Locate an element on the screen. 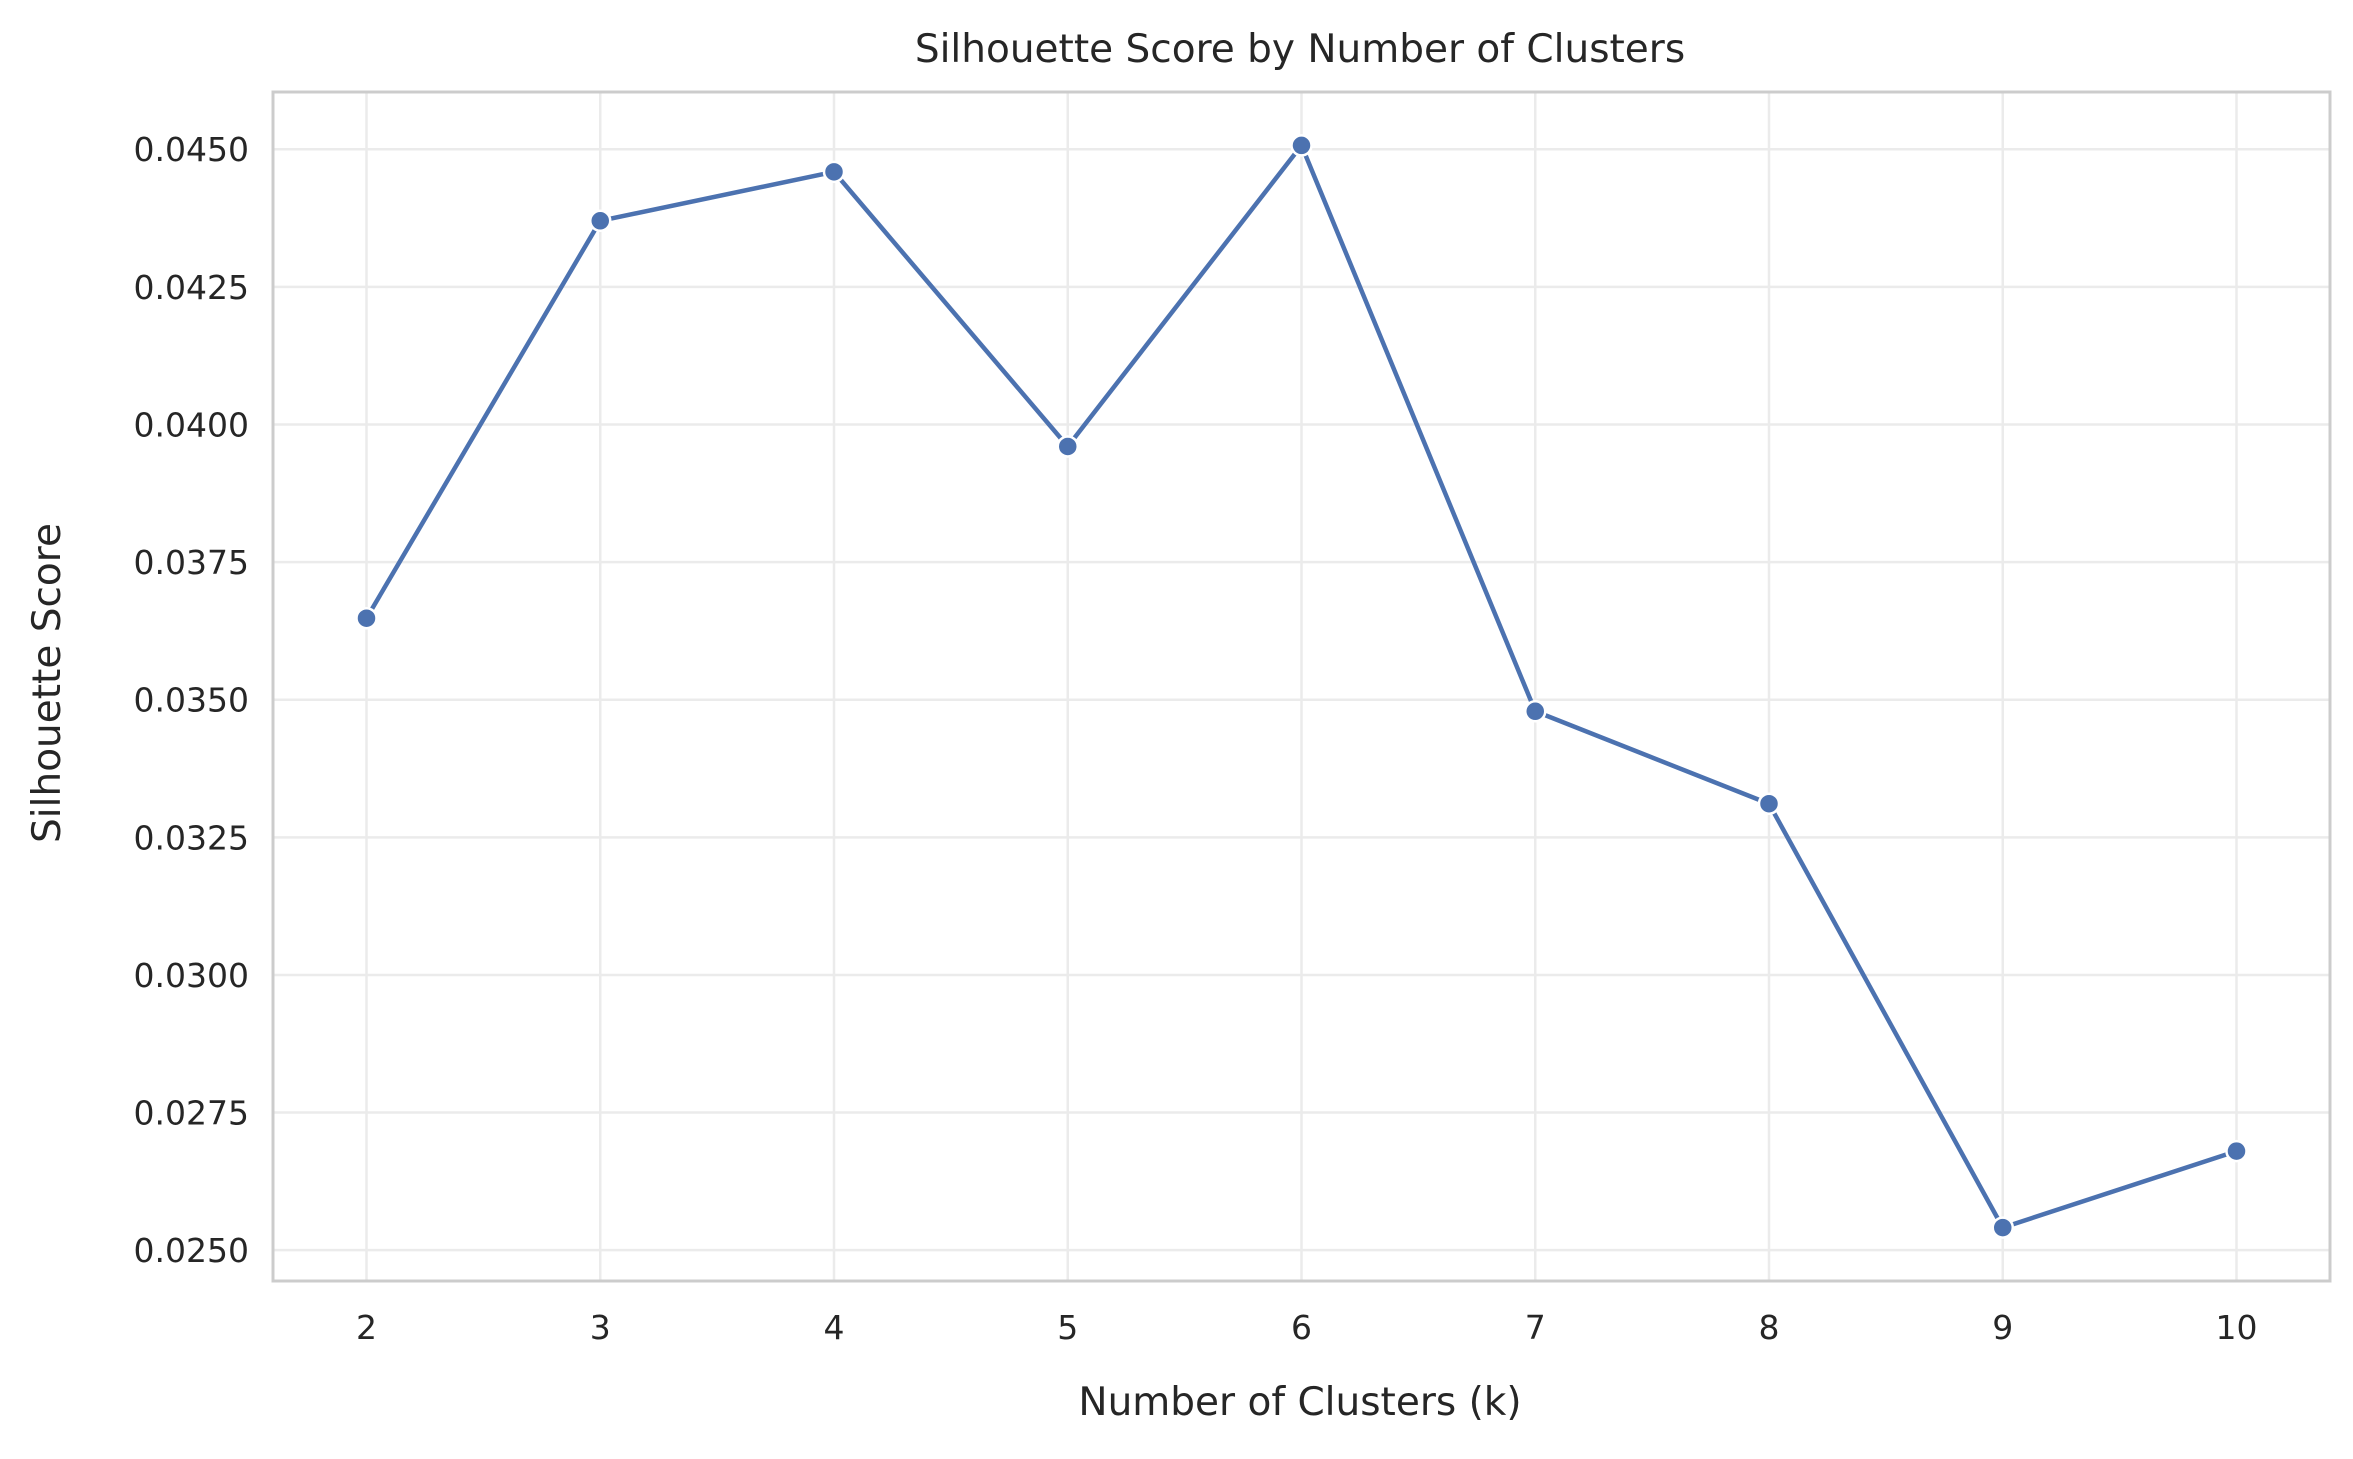  x-tick-label: 7 is located at coordinates (1535, 1327).